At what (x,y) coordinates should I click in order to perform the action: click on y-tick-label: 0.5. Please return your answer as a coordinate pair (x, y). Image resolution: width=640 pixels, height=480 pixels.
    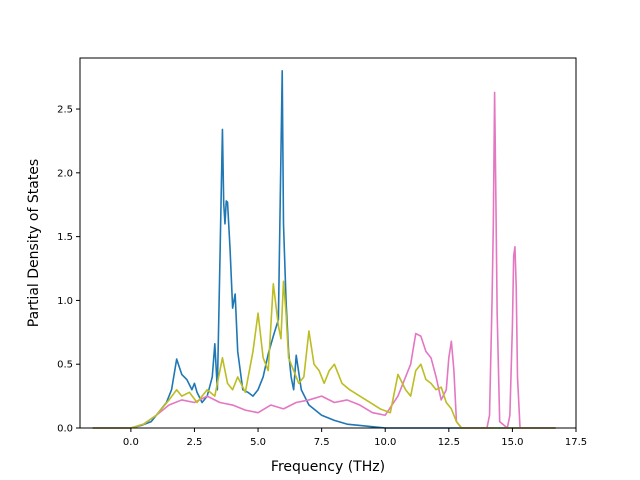
    Looking at the image, I should click on (65, 365).